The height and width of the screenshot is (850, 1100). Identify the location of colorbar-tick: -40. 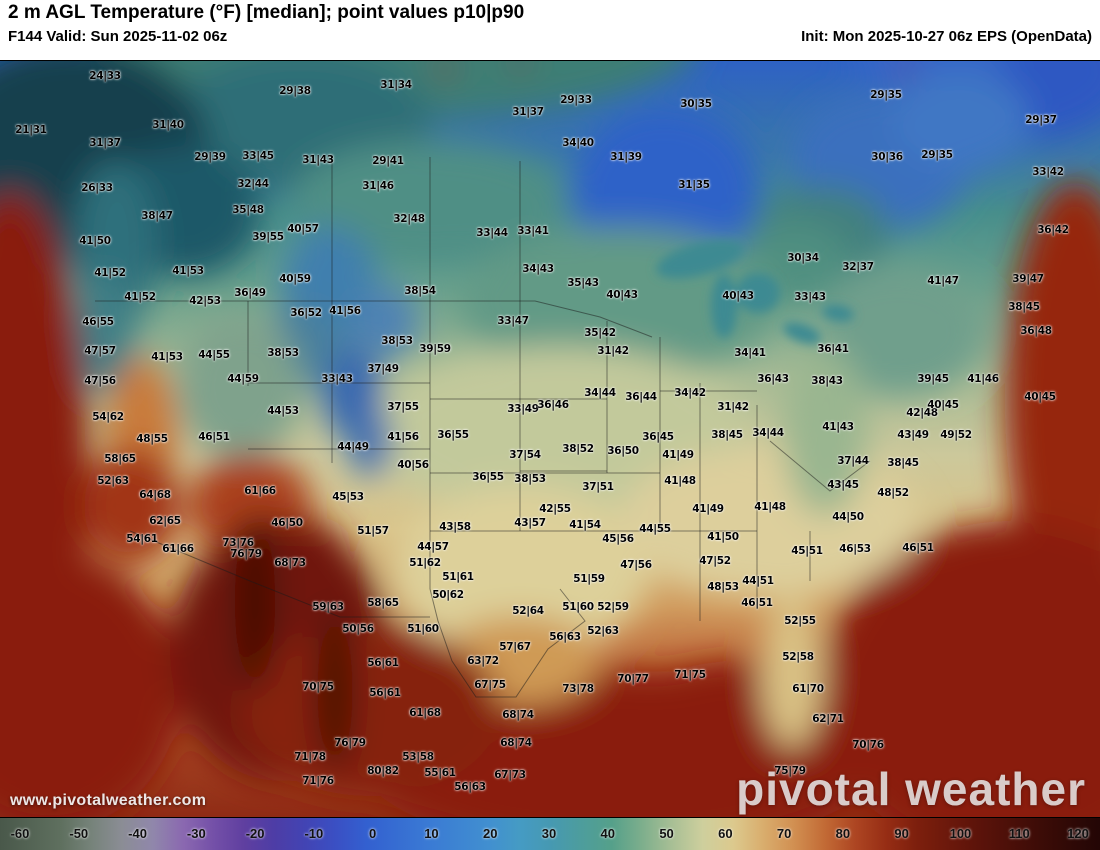
(137, 833).